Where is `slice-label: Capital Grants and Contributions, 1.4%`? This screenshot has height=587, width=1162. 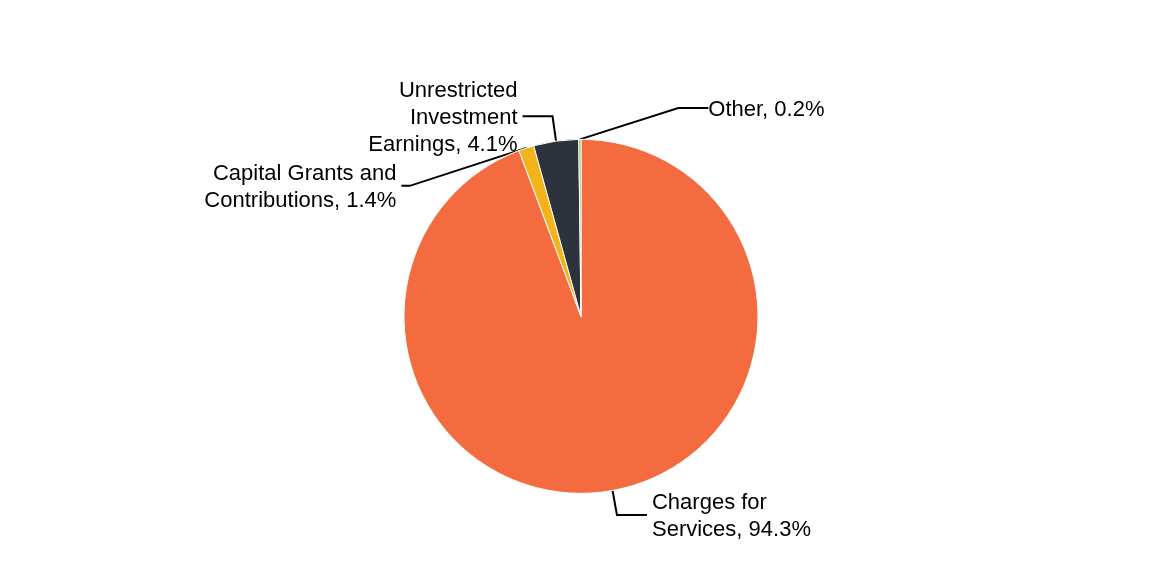 slice-label: Capital Grants and Contributions, 1.4% is located at coordinates (300, 185).